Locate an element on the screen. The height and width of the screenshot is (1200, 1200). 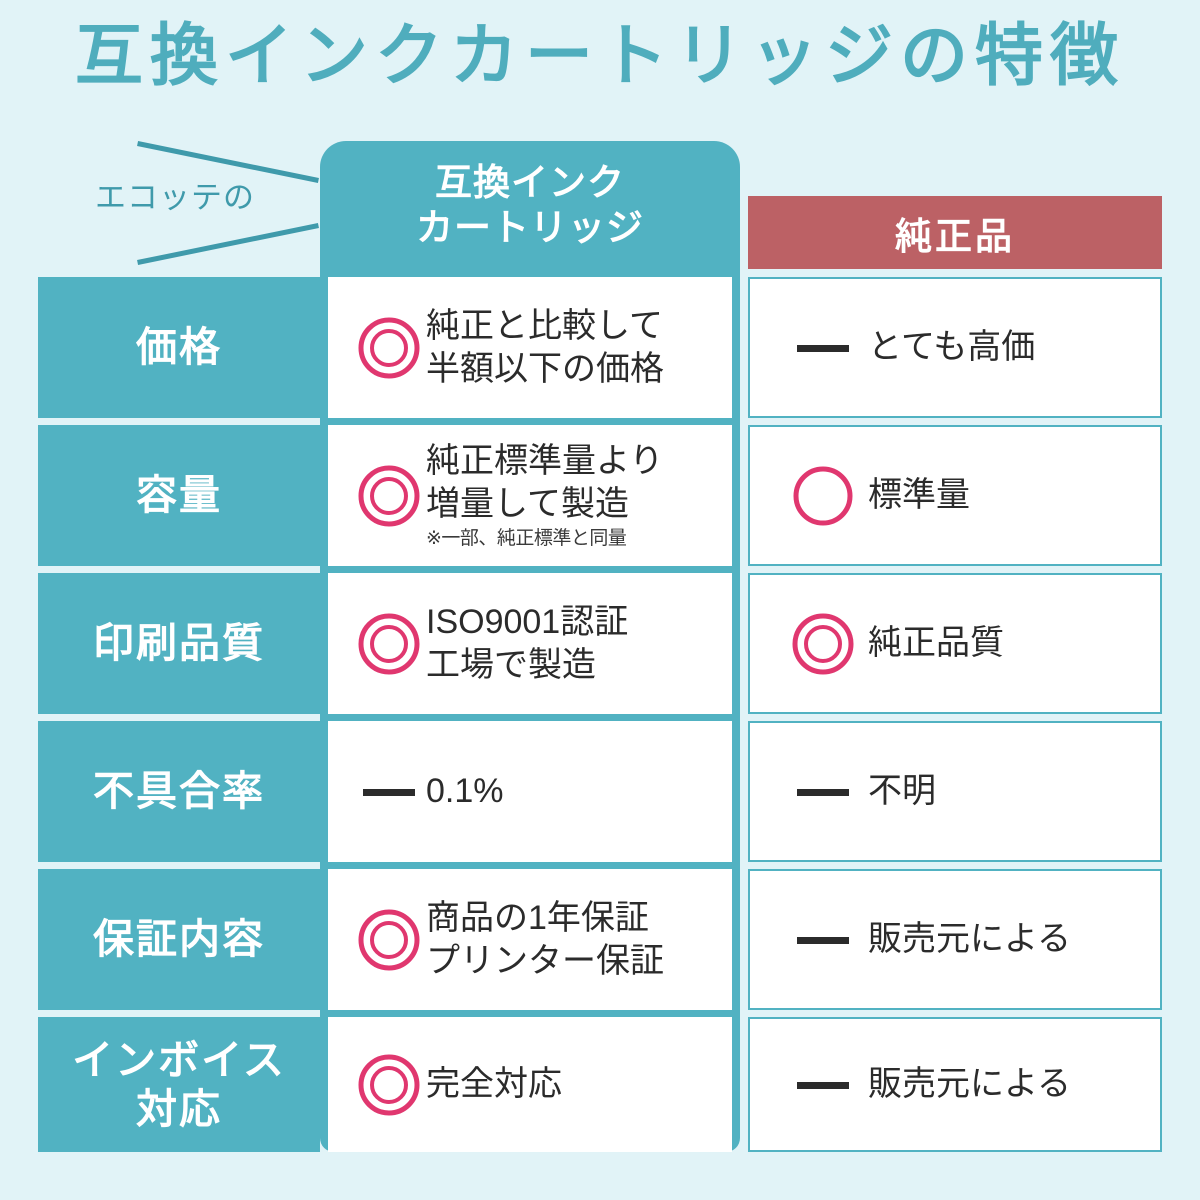
cell-text: 純正標準量より 増量して製造 ※一部、純正標準と同量 is located at coordinates (544, 495).